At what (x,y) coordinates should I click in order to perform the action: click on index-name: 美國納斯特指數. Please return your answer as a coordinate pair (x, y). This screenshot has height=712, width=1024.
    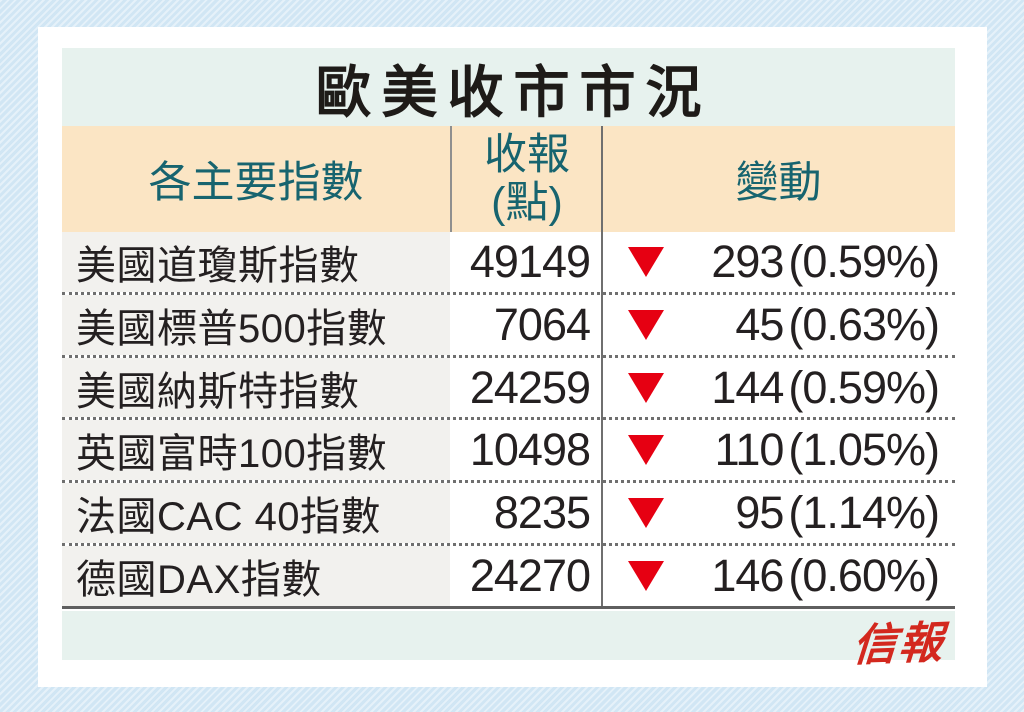
    Looking at the image, I should click on (256, 387).